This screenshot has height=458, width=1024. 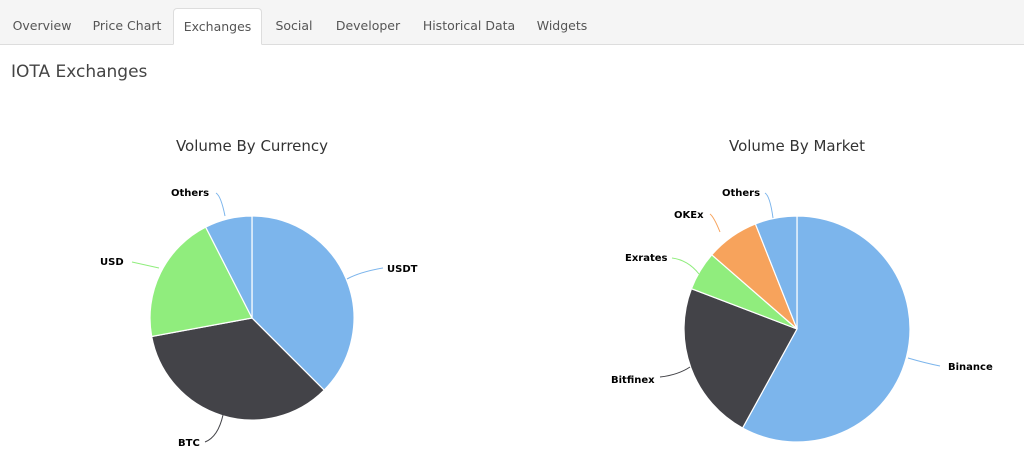 What do you see at coordinates (252, 146) in the screenshot?
I see `chart-title-volume-by-currency: Volume By Currency` at bounding box center [252, 146].